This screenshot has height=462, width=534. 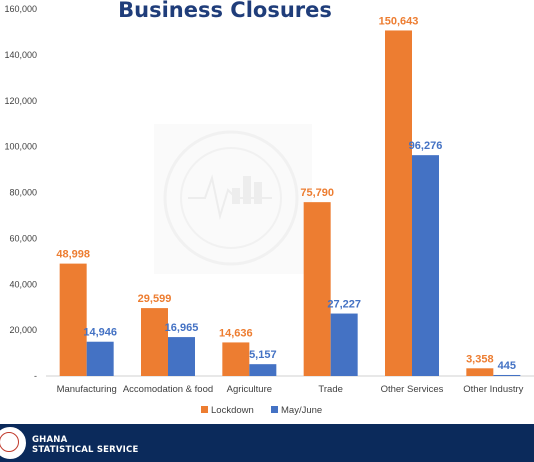 I want to click on footer-banner: GHANA STATISTICAL SERVICE, so click(x=267, y=443).